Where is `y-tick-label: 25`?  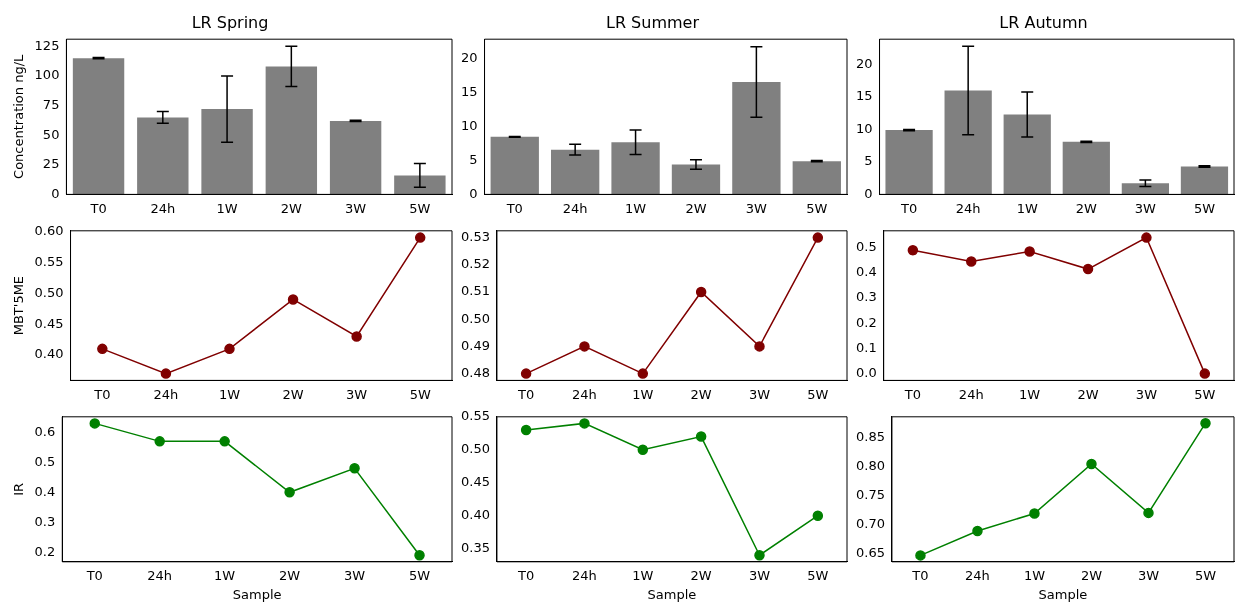
y-tick-label: 25 is located at coordinates (51, 164).